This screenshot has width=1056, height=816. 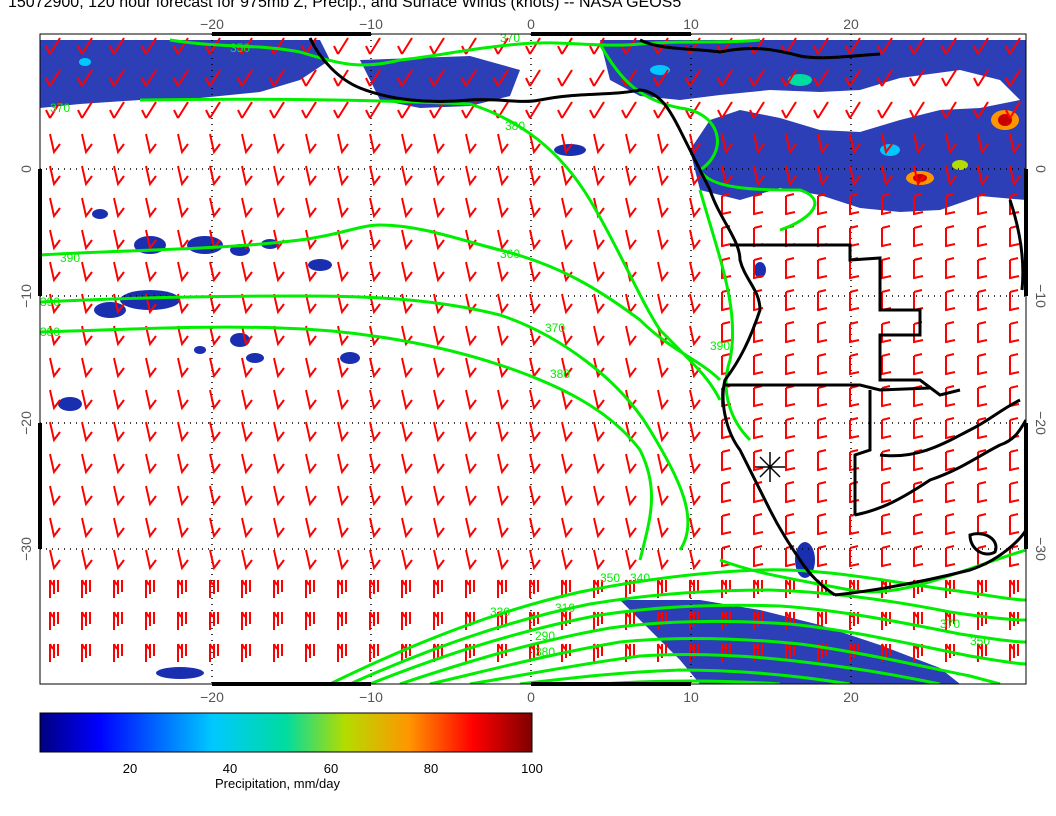 What do you see at coordinates (691, 24) in the screenshot?
I see `lon-tick-label: 10` at bounding box center [691, 24].